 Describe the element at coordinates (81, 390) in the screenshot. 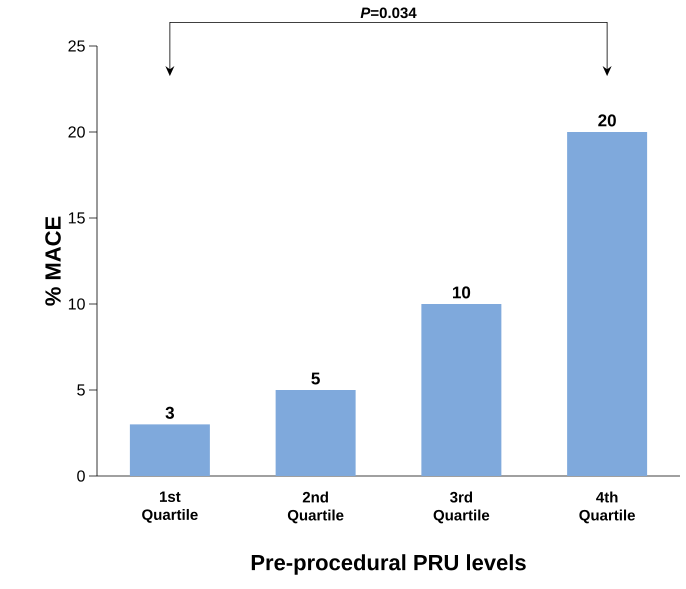

I see `y-tick-label: 5` at that location.